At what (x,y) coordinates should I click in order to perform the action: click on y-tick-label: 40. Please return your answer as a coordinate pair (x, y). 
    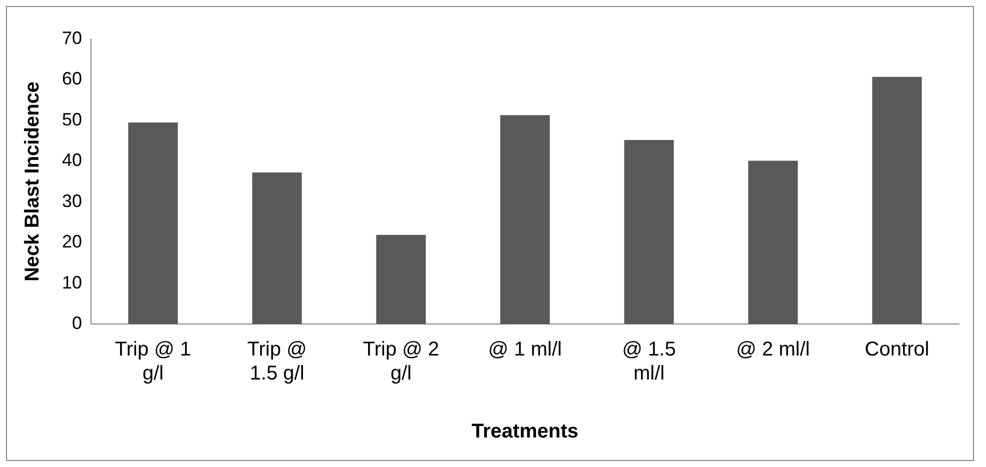
    Looking at the image, I should click on (72, 160).